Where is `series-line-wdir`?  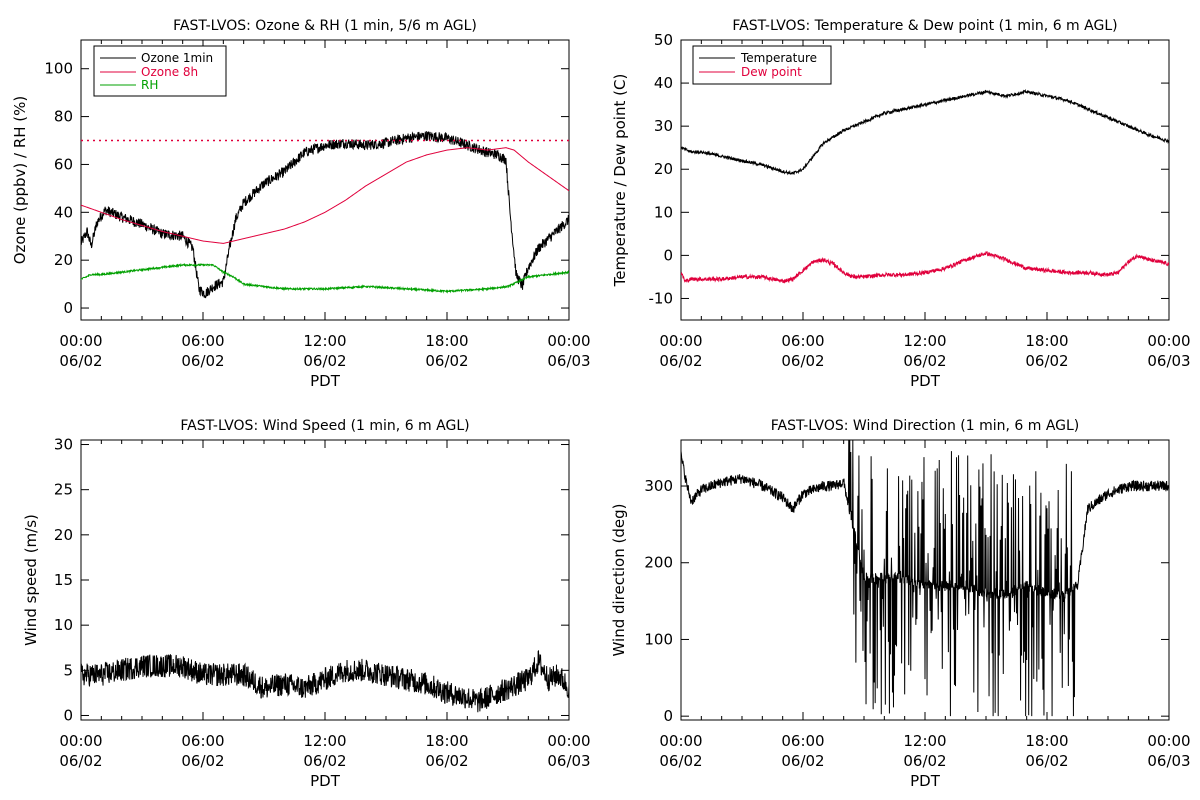
series-line-wdir is located at coordinates (925, 578).